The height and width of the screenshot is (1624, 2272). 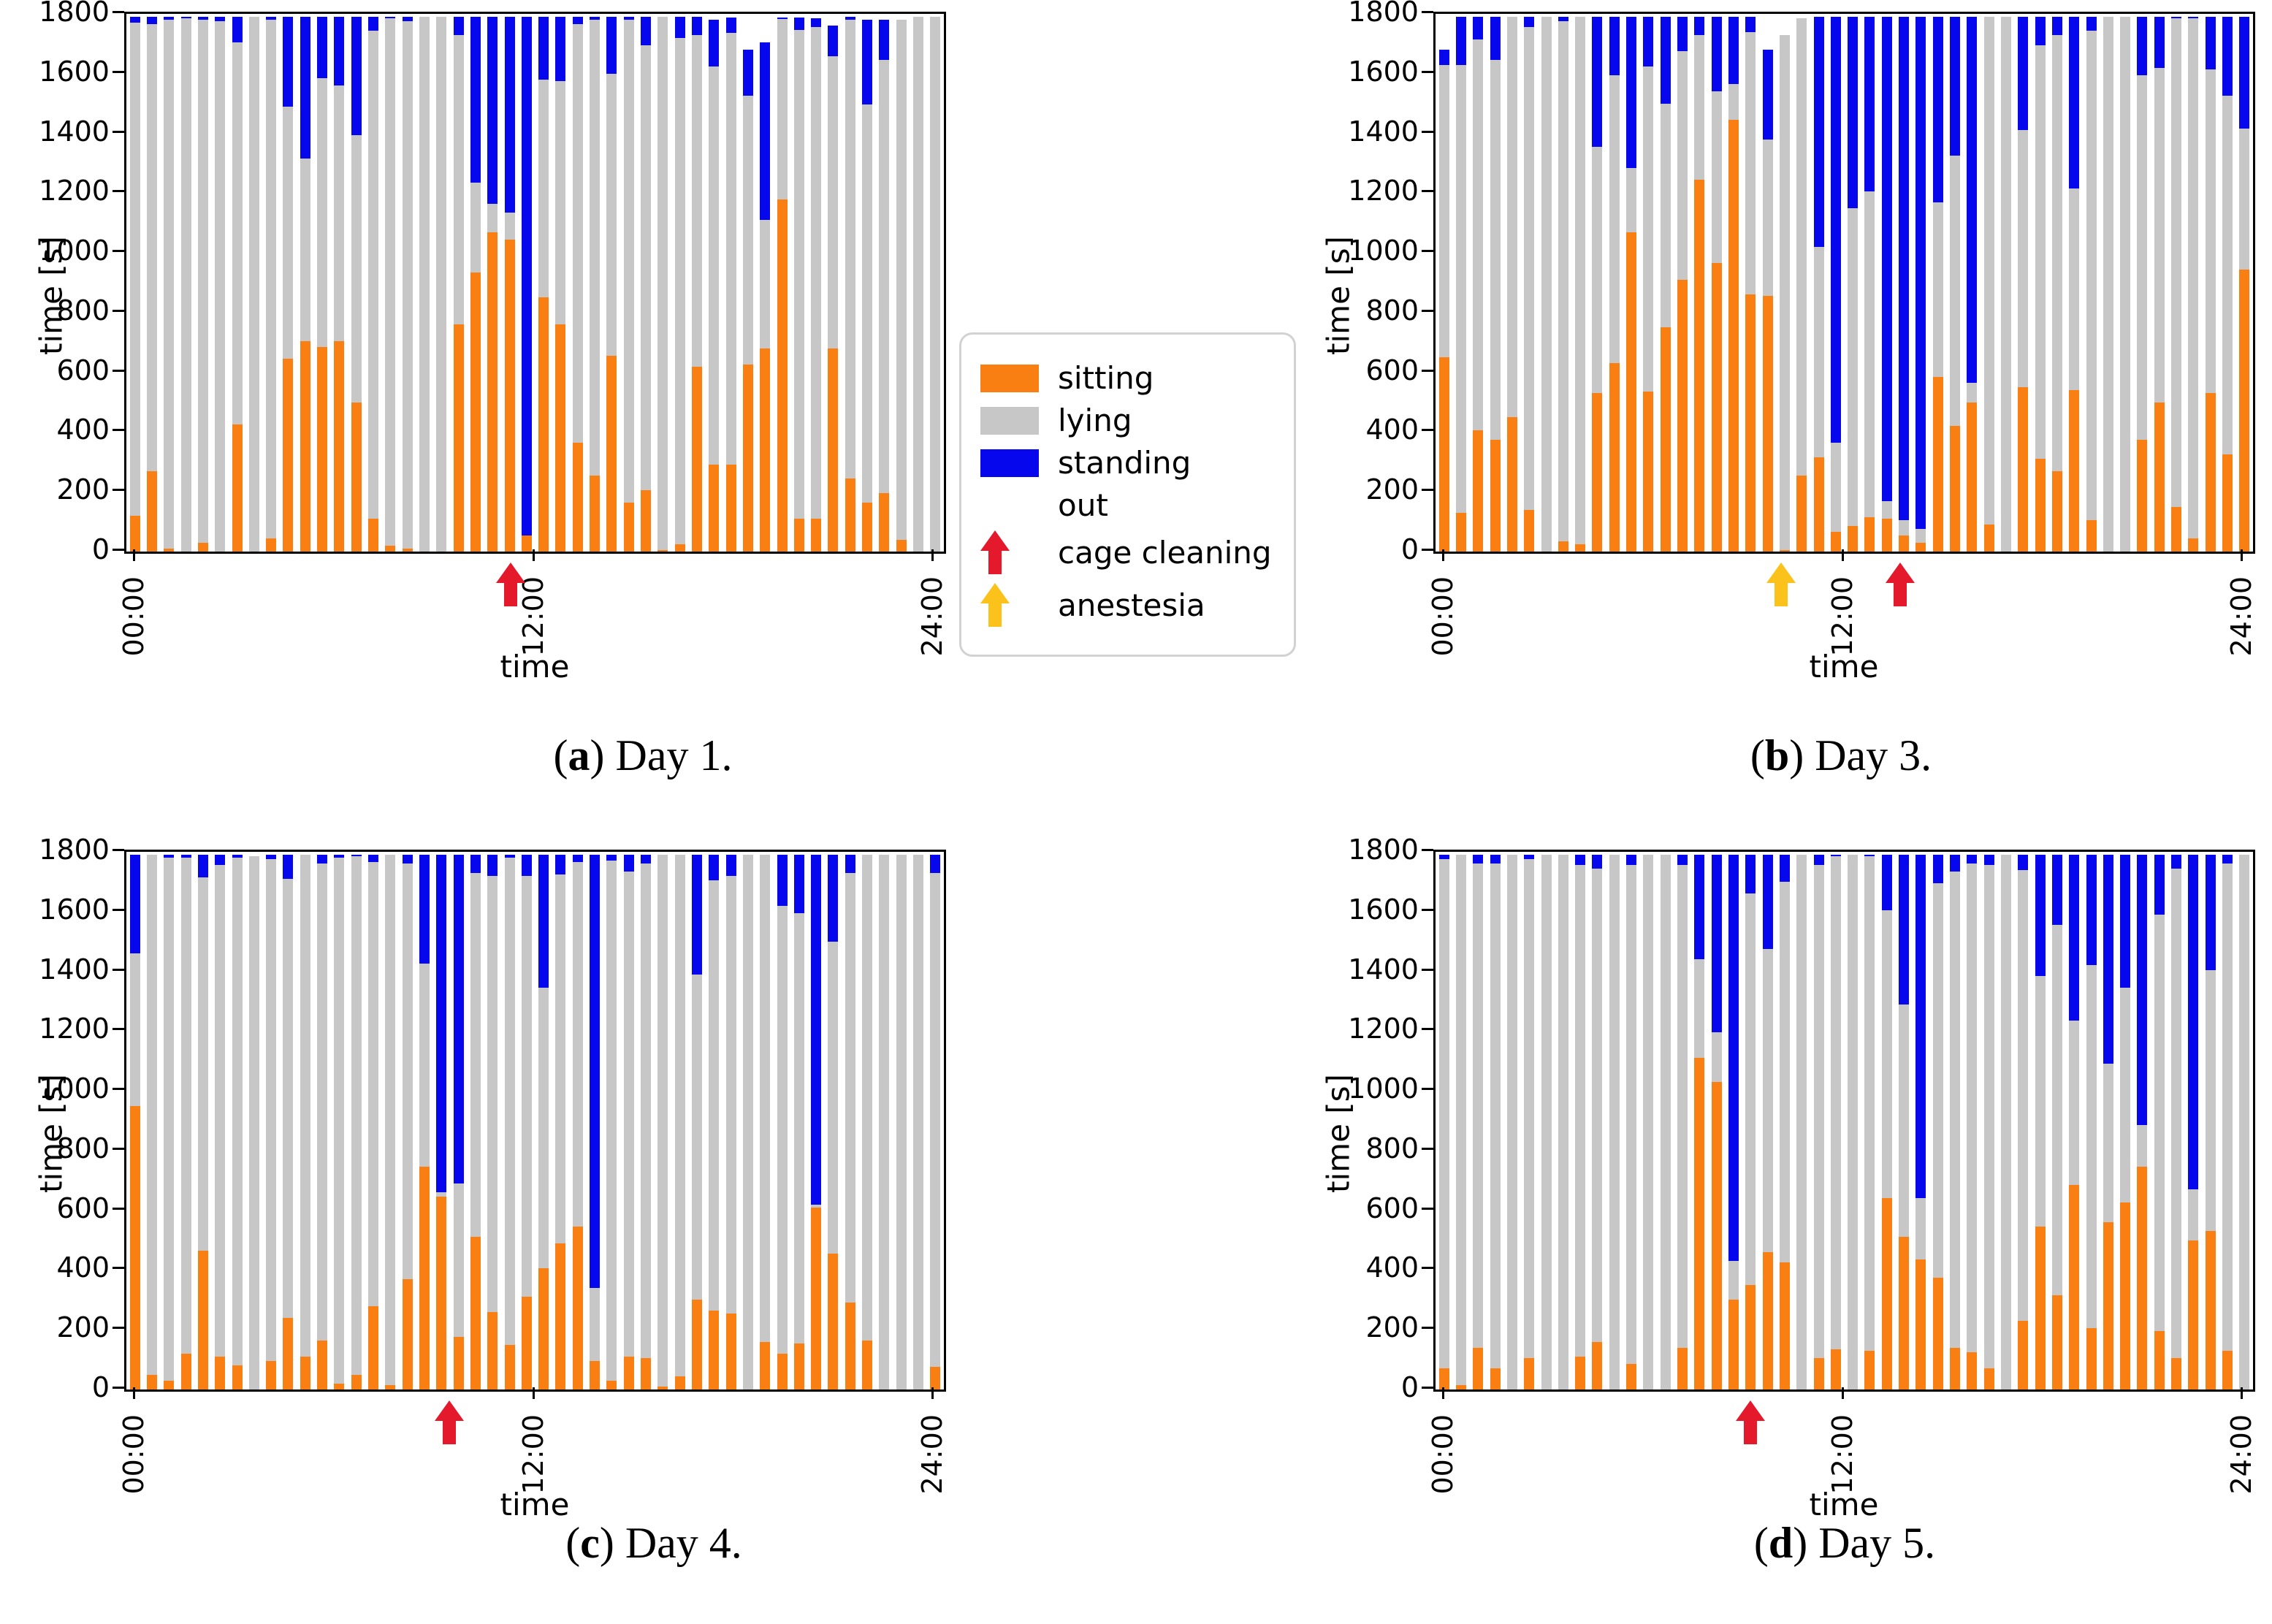 What do you see at coordinates (1131, 605) in the screenshot?
I see `legend-label: anestesia` at bounding box center [1131, 605].